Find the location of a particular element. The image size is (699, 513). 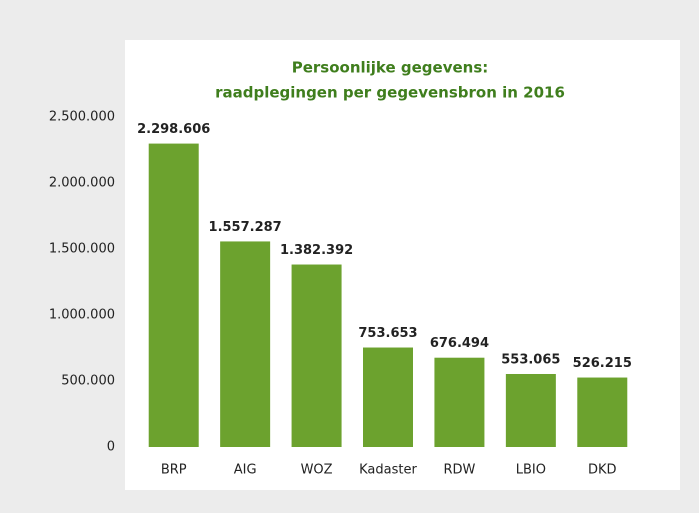

y-tick-label: 2.000.000 is located at coordinates (82, 183).